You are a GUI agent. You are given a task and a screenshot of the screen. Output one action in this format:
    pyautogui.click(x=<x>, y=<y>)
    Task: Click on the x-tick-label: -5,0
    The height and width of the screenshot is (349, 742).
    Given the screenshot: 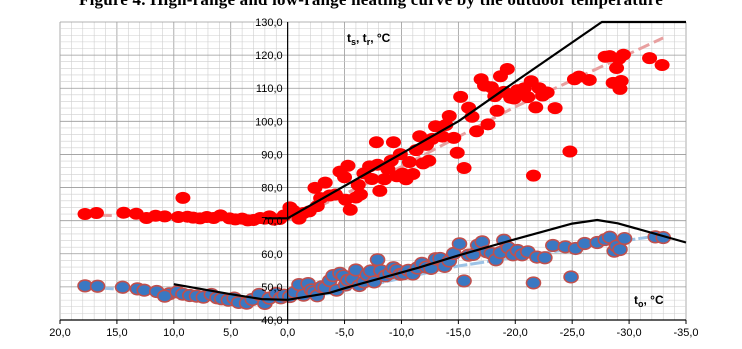 What is the action you would take?
    pyautogui.click(x=344, y=333)
    